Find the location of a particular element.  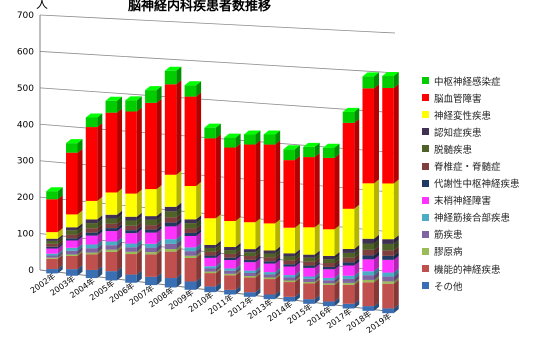

legend-label: 脳血管障害 is located at coordinates (458, 99).